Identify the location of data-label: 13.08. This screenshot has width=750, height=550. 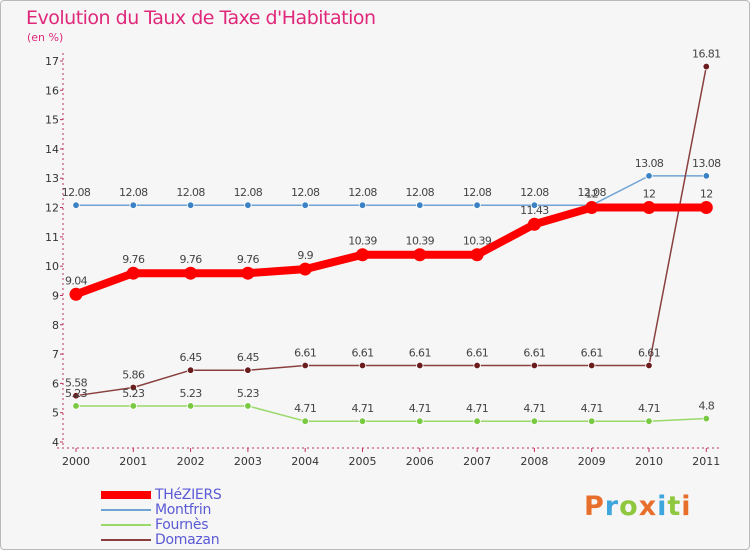
(649, 163).